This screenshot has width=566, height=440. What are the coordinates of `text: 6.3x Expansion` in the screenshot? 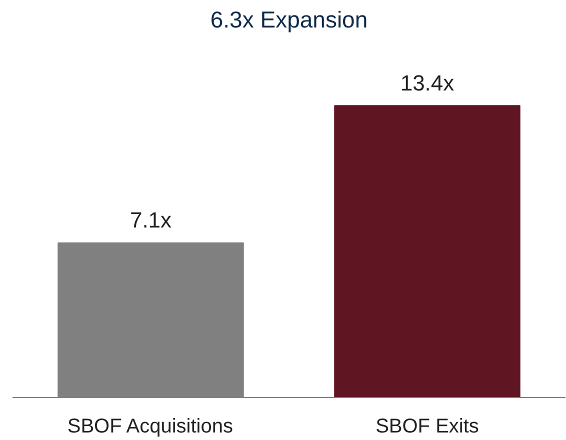 It's located at (289, 19).